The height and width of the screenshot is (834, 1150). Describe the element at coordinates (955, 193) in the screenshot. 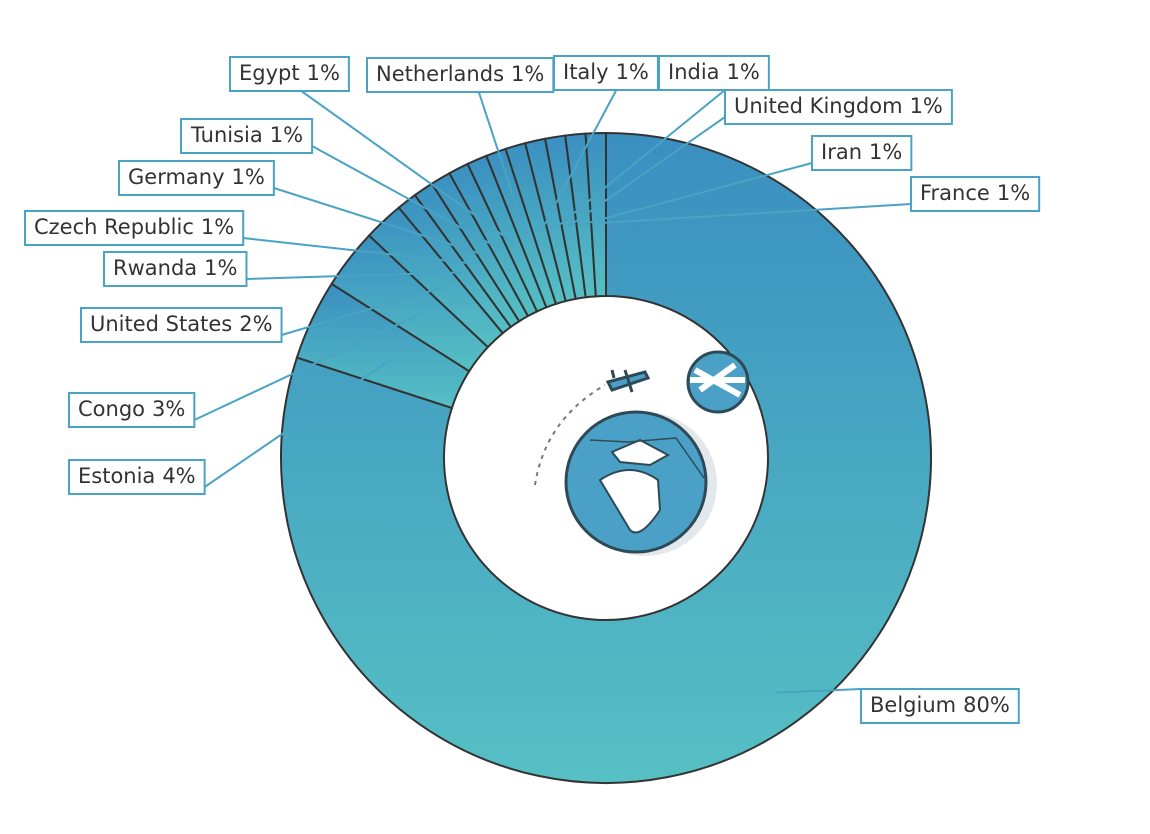

I see `category-name: France` at that location.